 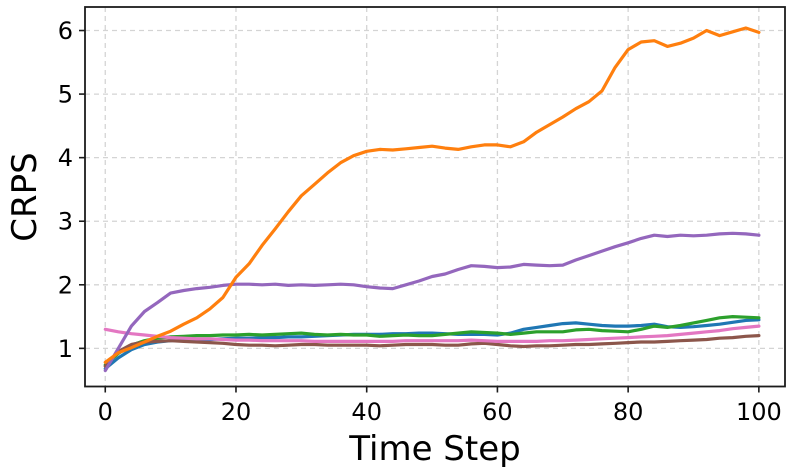 What do you see at coordinates (65, 222) in the screenshot?
I see `y-tick-label-3: 3` at bounding box center [65, 222].